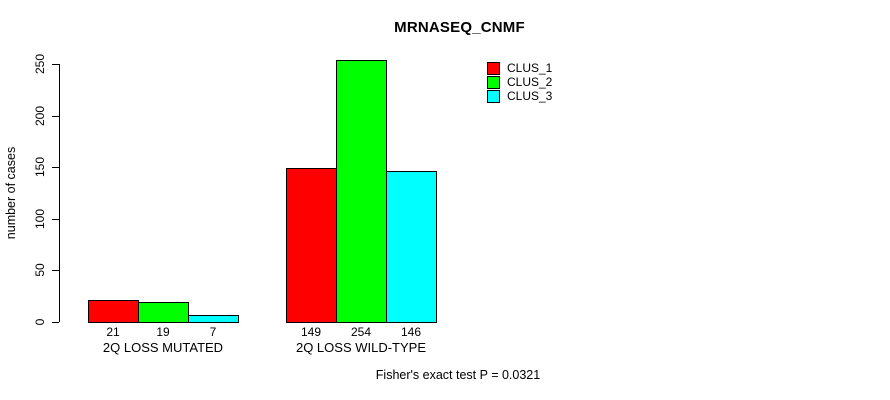 This screenshot has width=890, height=400. I want to click on bar-value-label: 21, so click(113, 332).